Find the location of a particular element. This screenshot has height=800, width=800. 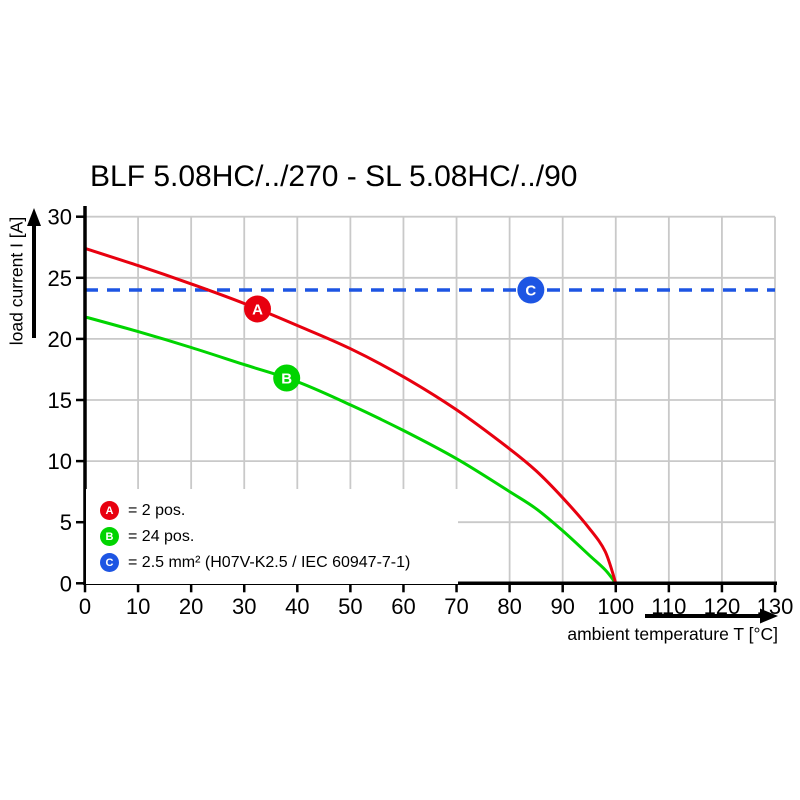

marker-a-letter: A is located at coordinates (257, 309).